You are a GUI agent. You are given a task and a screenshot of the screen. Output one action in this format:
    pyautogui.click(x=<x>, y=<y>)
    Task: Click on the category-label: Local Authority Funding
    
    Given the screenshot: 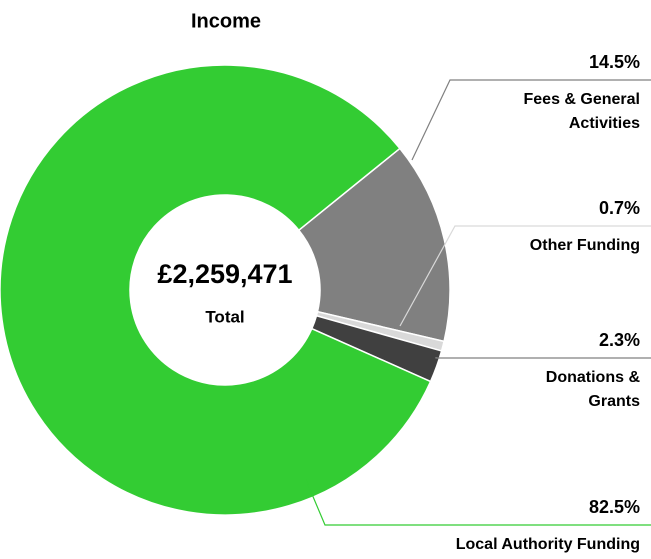 What is the action you would take?
    pyautogui.click(x=547, y=544)
    